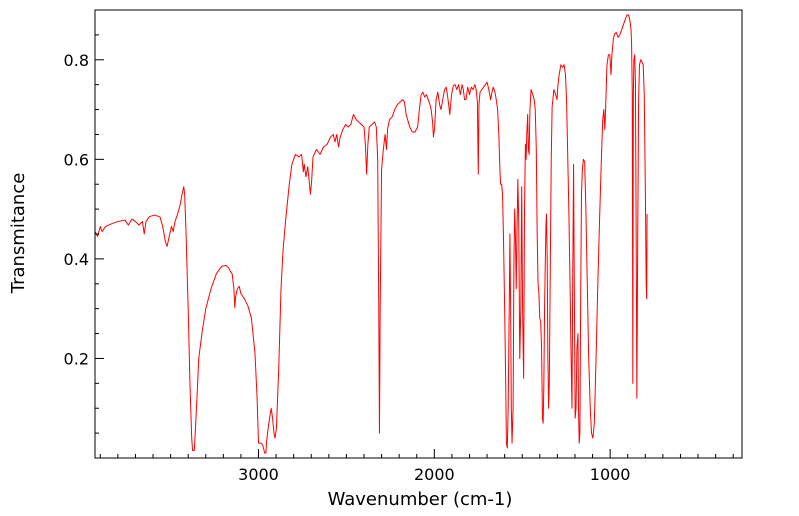 The height and width of the screenshot is (516, 799). Describe the element at coordinates (258, 474) in the screenshot. I see `x-tick-label: 3000` at that location.